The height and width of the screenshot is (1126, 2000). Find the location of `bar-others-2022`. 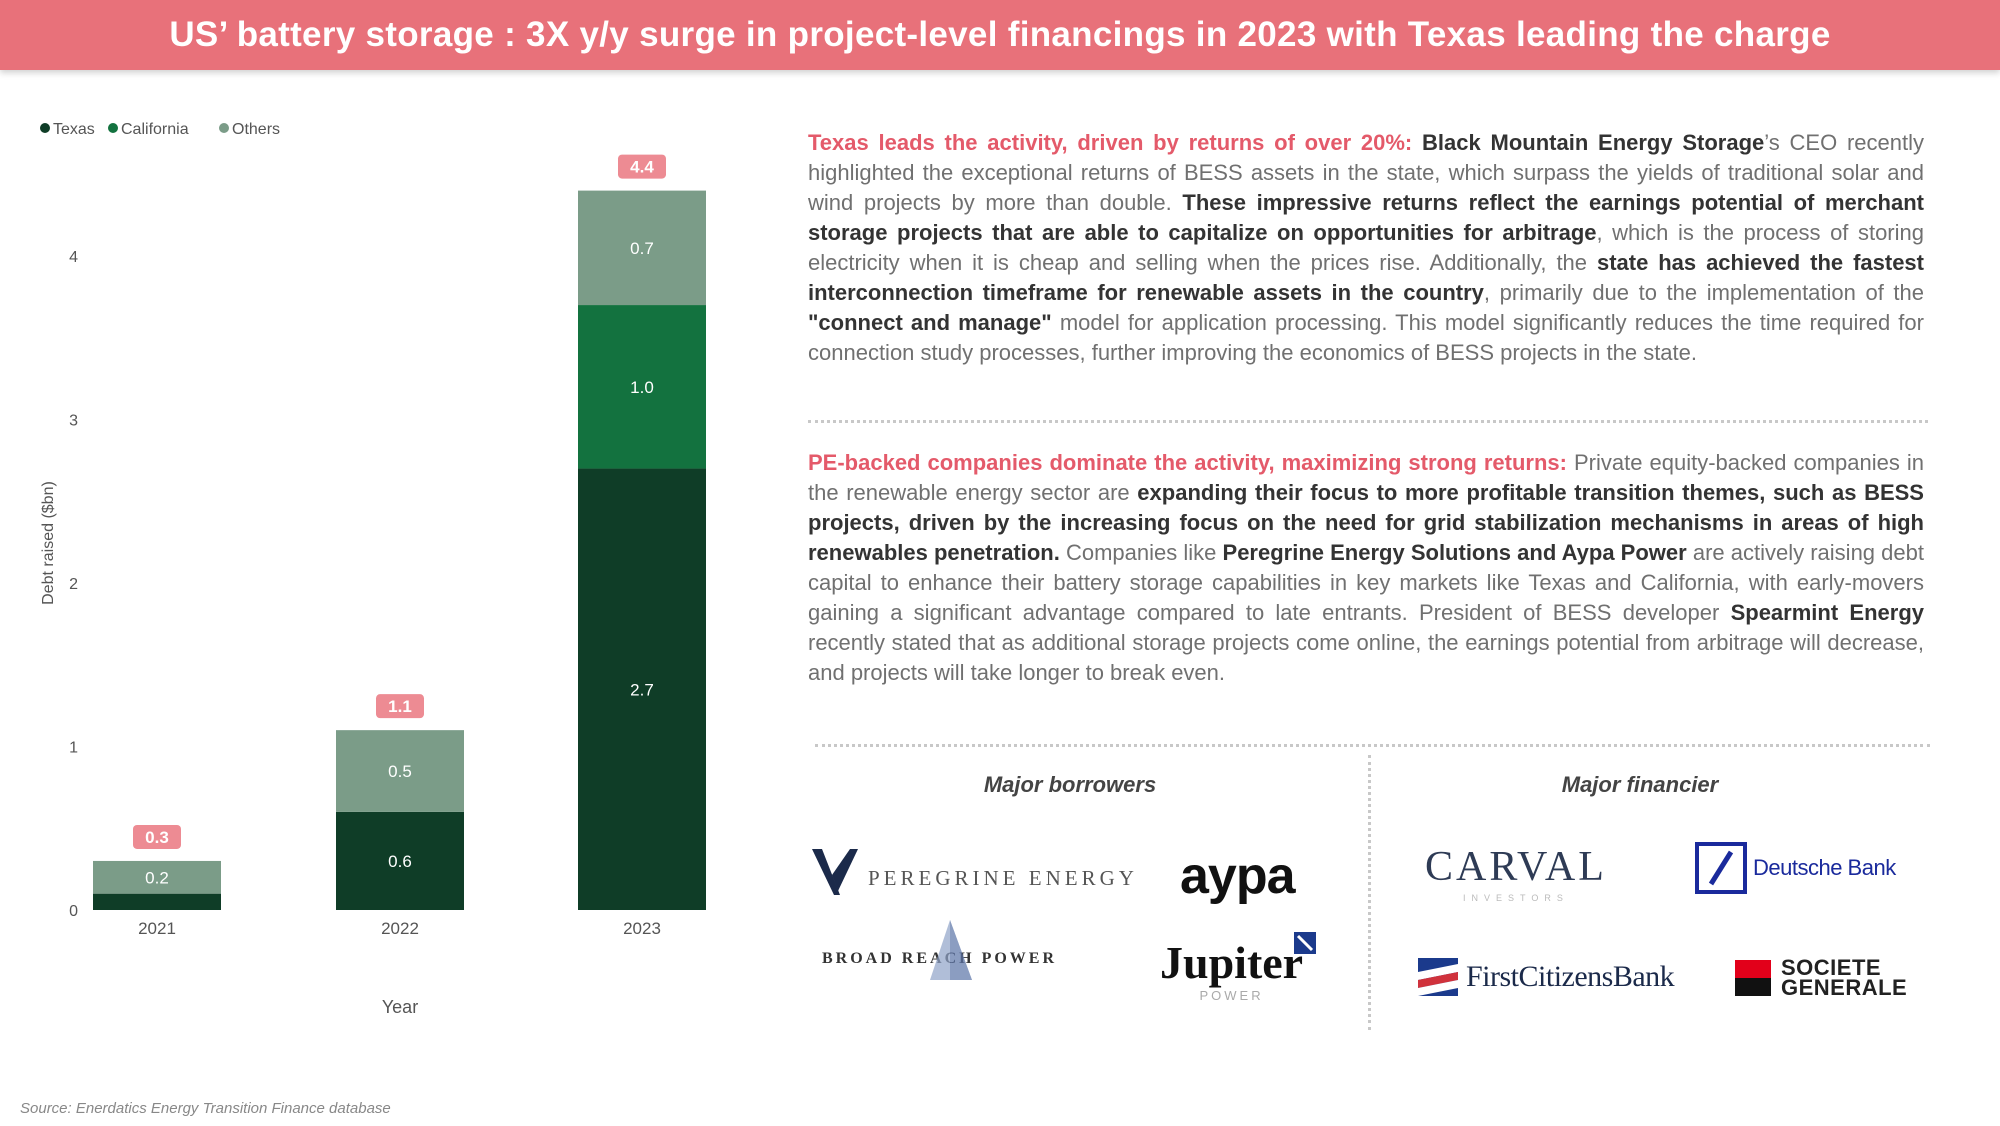

bar-others-2022 is located at coordinates (400, 771).